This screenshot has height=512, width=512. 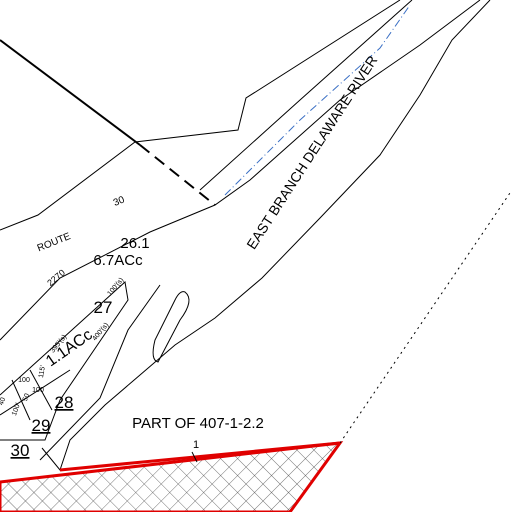 What do you see at coordinates (70, 92) in the screenshot?
I see `boundary` at bounding box center [70, 92].